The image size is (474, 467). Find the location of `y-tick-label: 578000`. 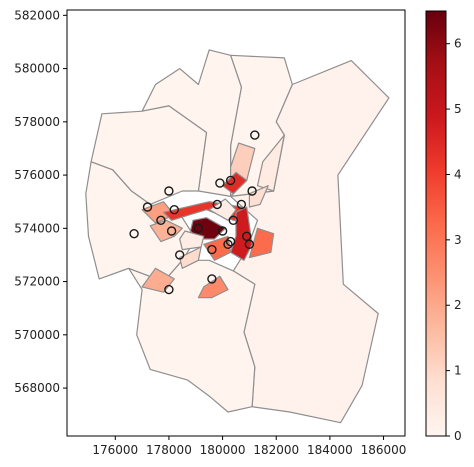

y-tick-label: 578000 is located at coordinates (37, 122).